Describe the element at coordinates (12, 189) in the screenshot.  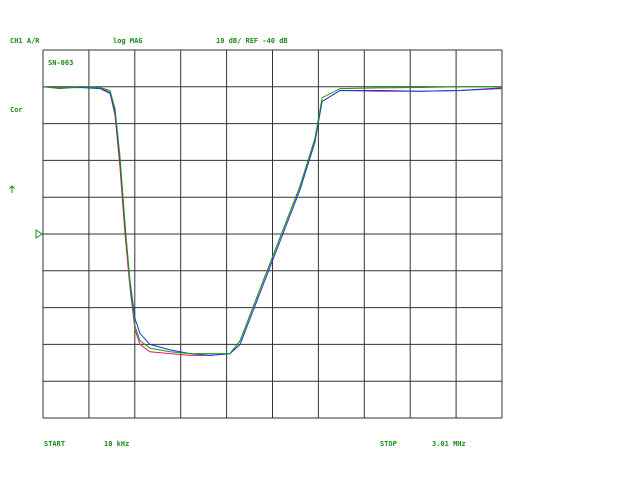
I see `arrow-icon` at that location.